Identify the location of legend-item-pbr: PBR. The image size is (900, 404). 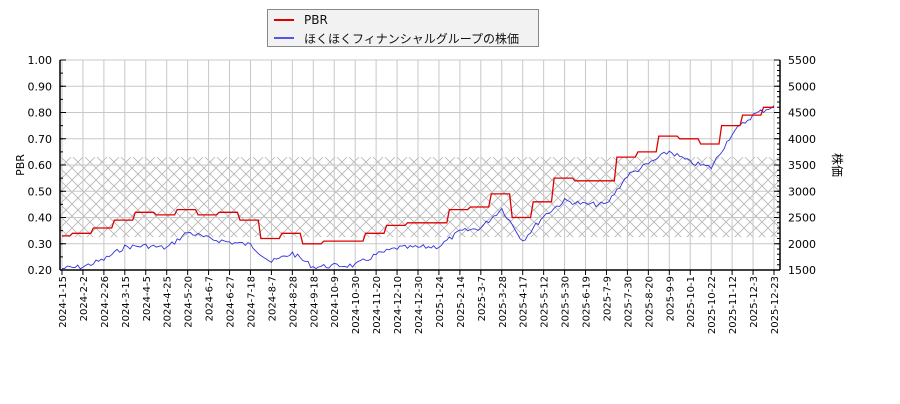
(301, 20).